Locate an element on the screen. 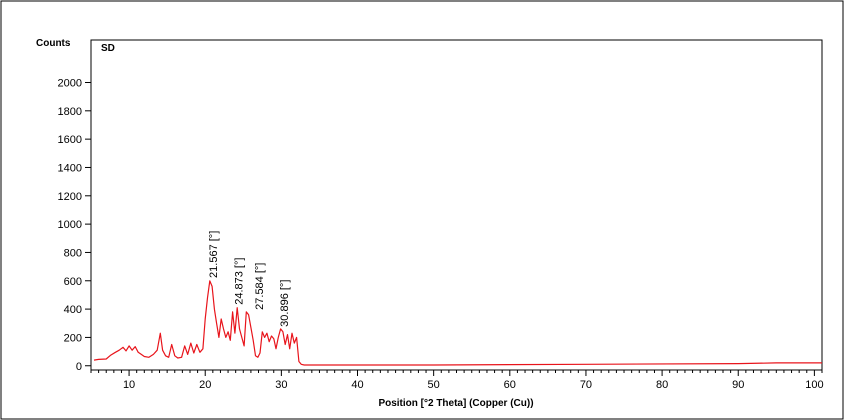 The height and width of the screenshot is (420, 844). x-tick-label: 100 is located at coordinates (814, 385).